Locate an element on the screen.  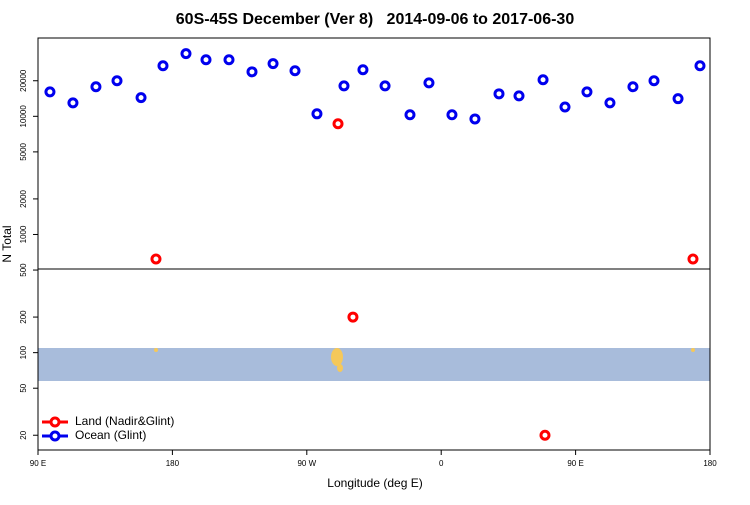
y-tick-label: 1000 is located at coordinates (23, 234).